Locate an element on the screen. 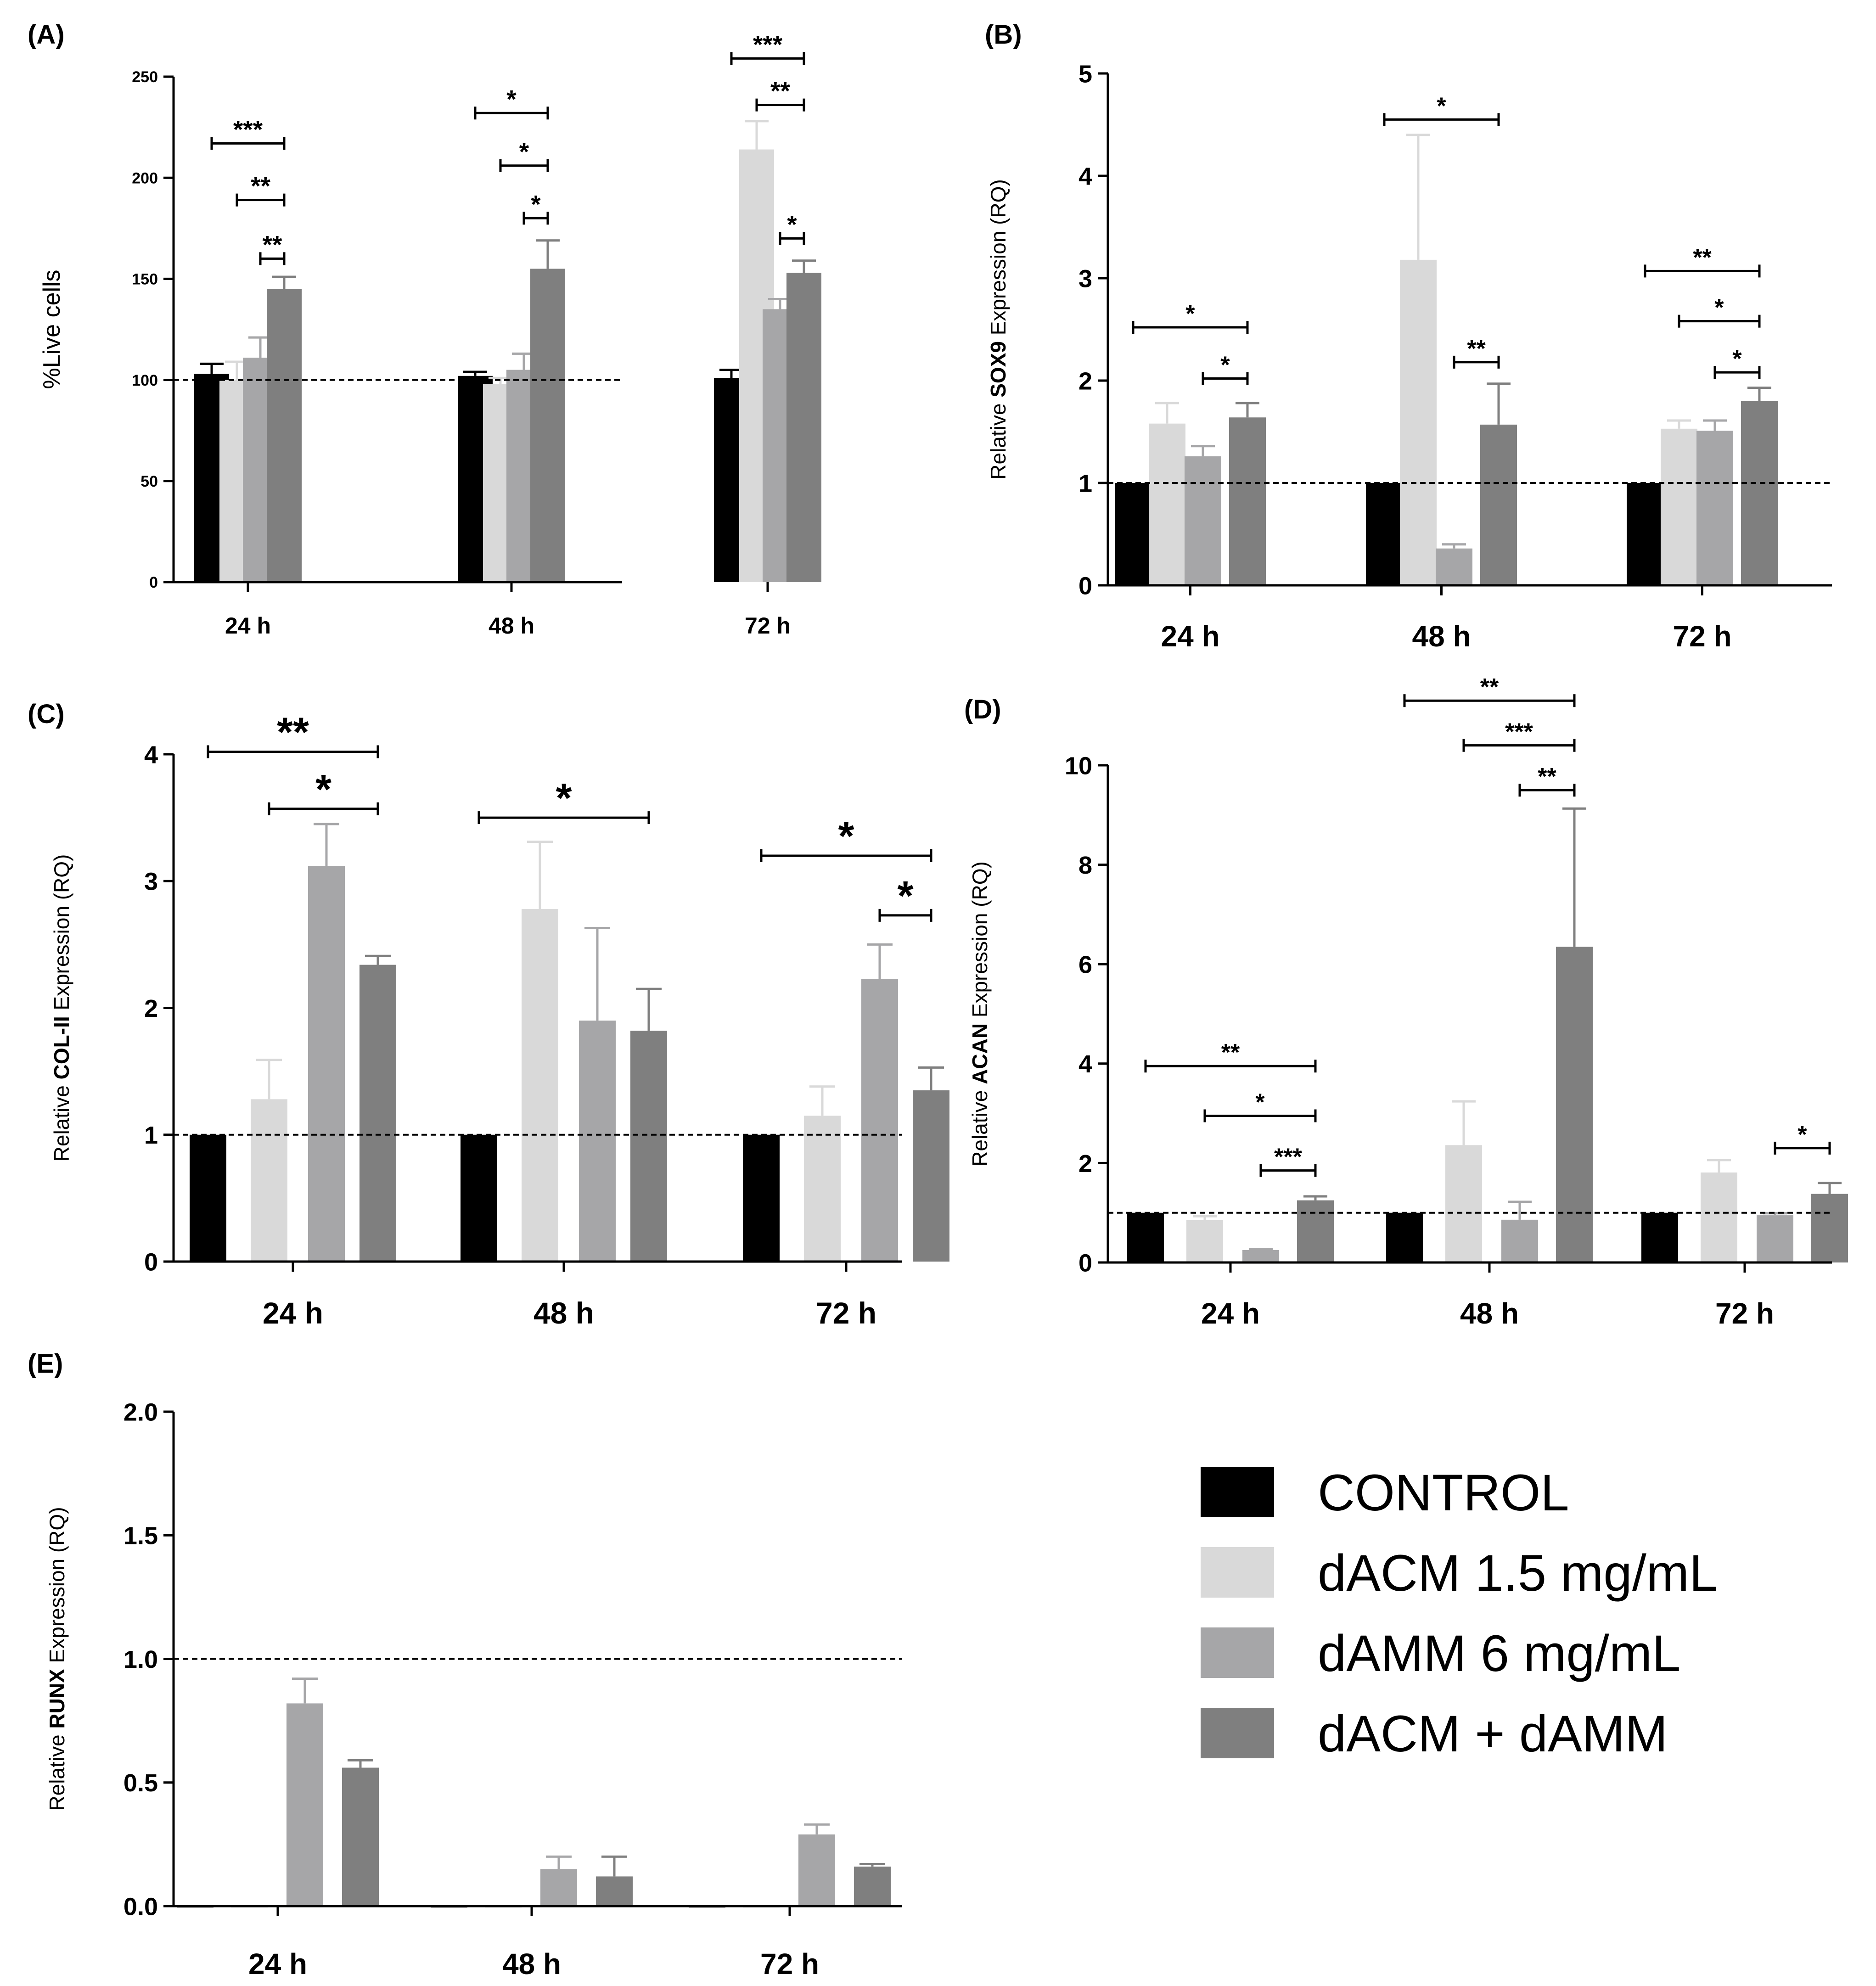 Image resolution: width=1876 pixels, height=1986 pixels. bar-dacm-1-5-mg-ml-48h is located at coordinates (1463, 1204).